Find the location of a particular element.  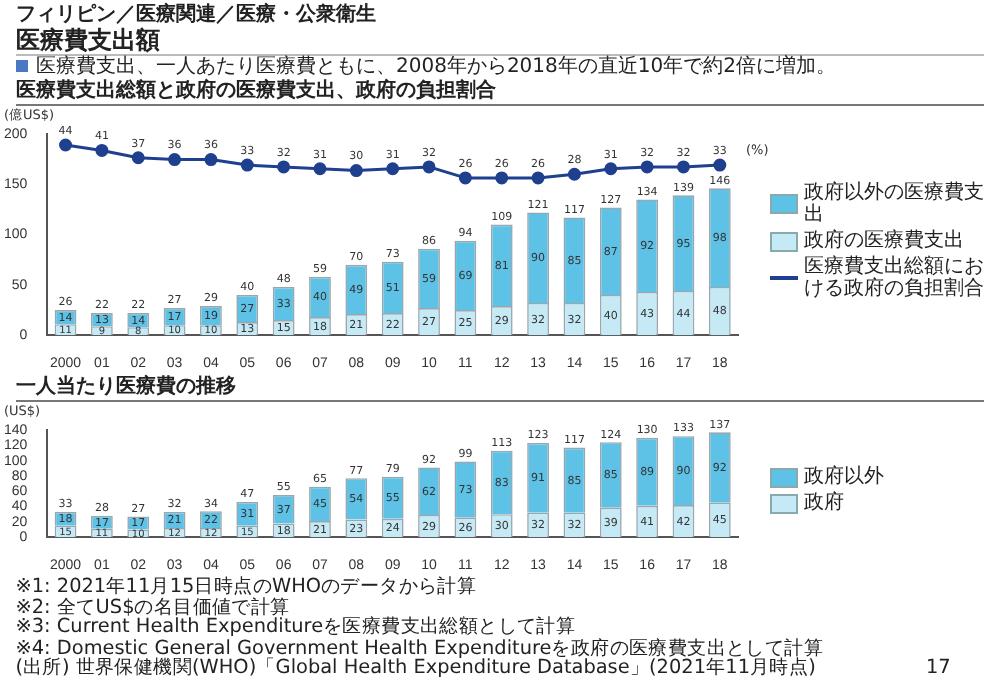

legend-label: 政府 is located at coordinates (824, 503).